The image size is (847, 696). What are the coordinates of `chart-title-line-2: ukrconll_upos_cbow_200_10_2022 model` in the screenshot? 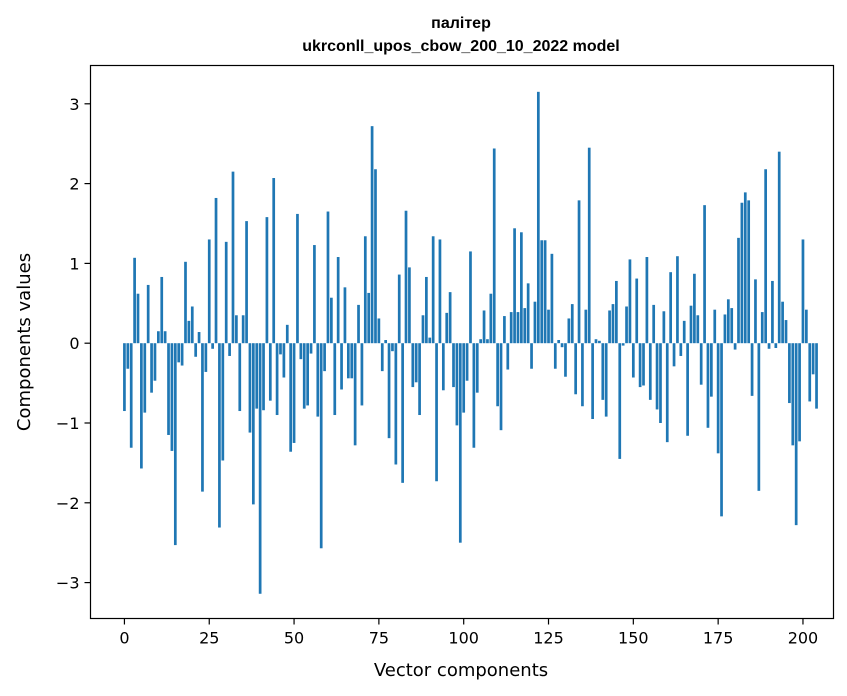 It's located at (460, 46).